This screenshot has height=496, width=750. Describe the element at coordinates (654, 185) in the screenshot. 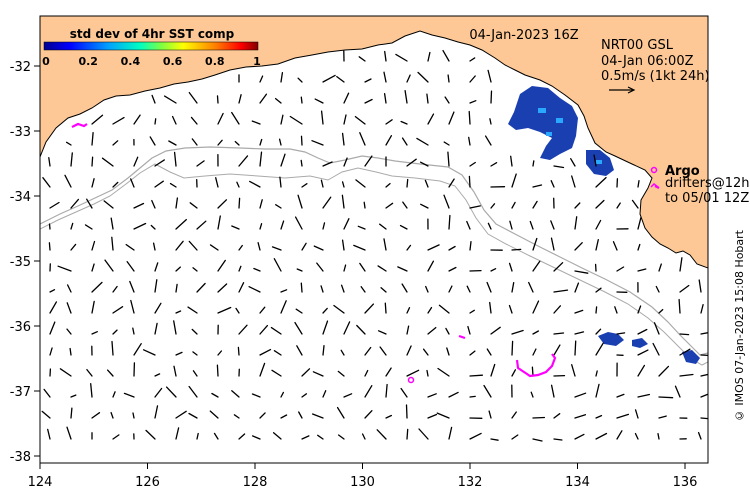

I see `drifter-legend-marker-icon` at that location.